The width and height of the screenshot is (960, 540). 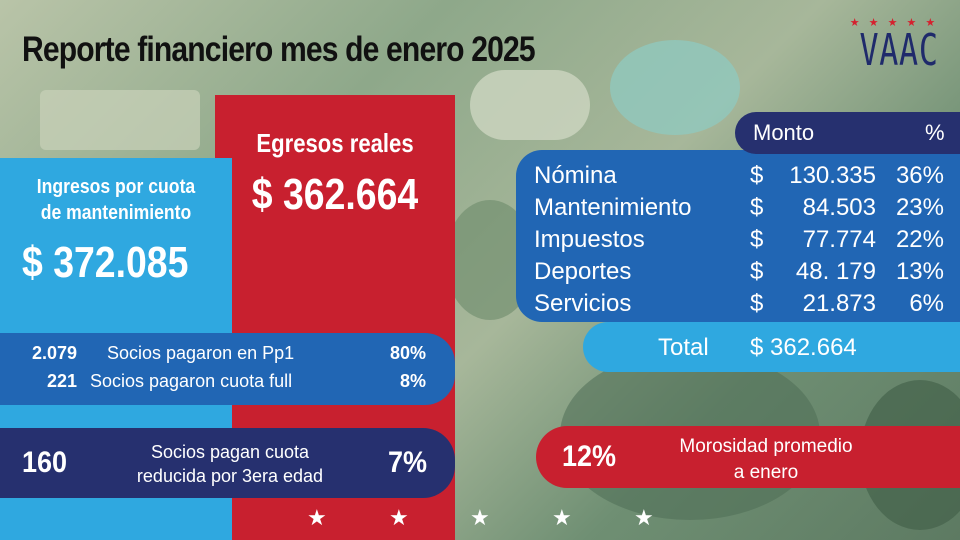 I want to click on expense-table, so click(x=738, y=236).